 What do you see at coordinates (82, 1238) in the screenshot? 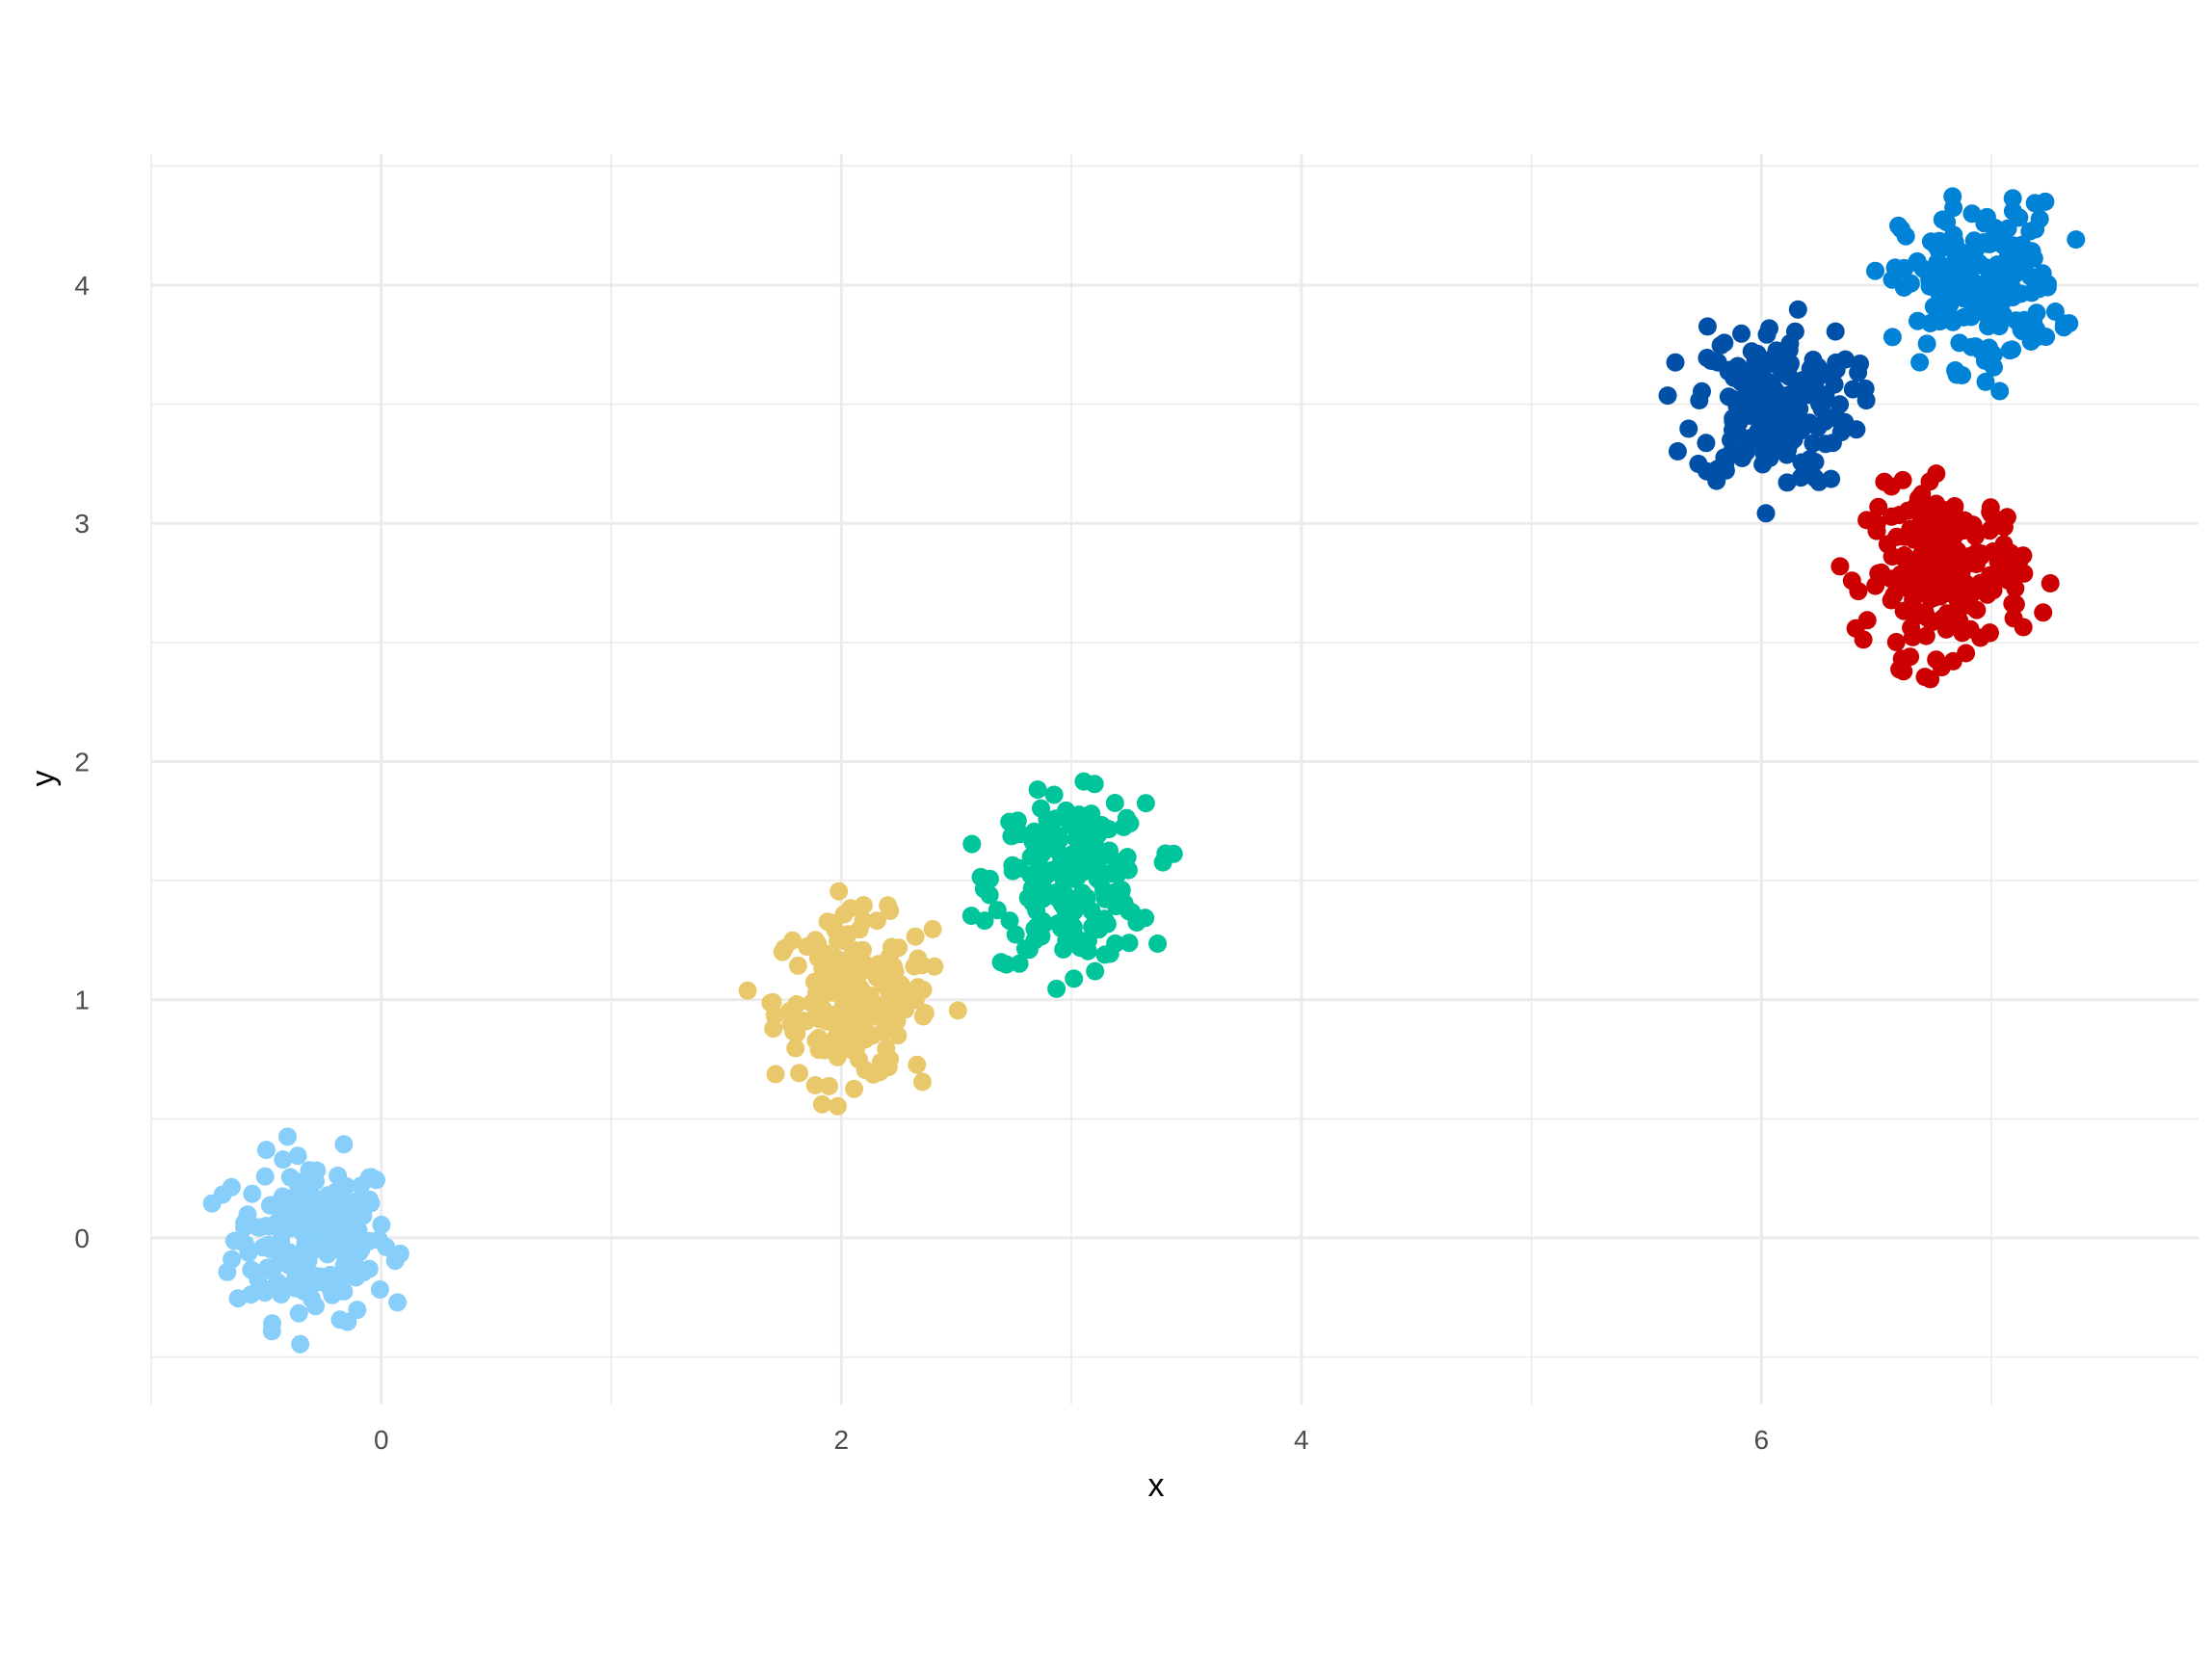
I see `y-tick-label: 0` at bounding box center [82, 1238].